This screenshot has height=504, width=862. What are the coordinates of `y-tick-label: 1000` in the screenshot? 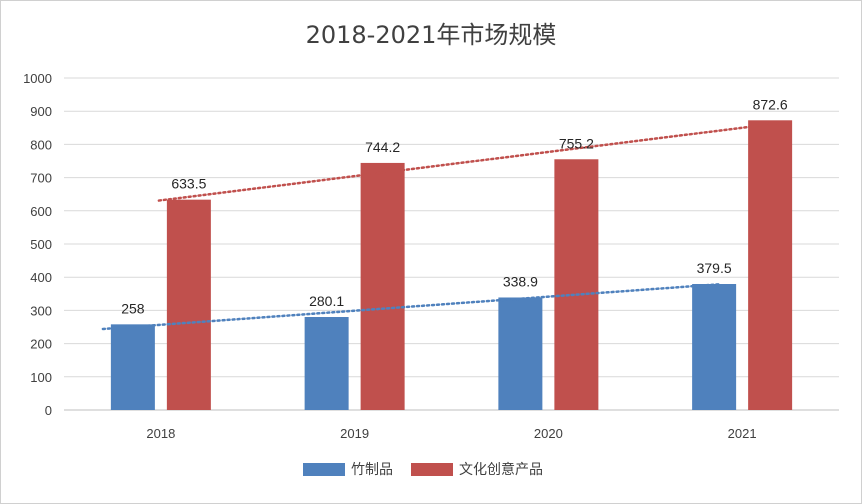 It's located at (37, 78).